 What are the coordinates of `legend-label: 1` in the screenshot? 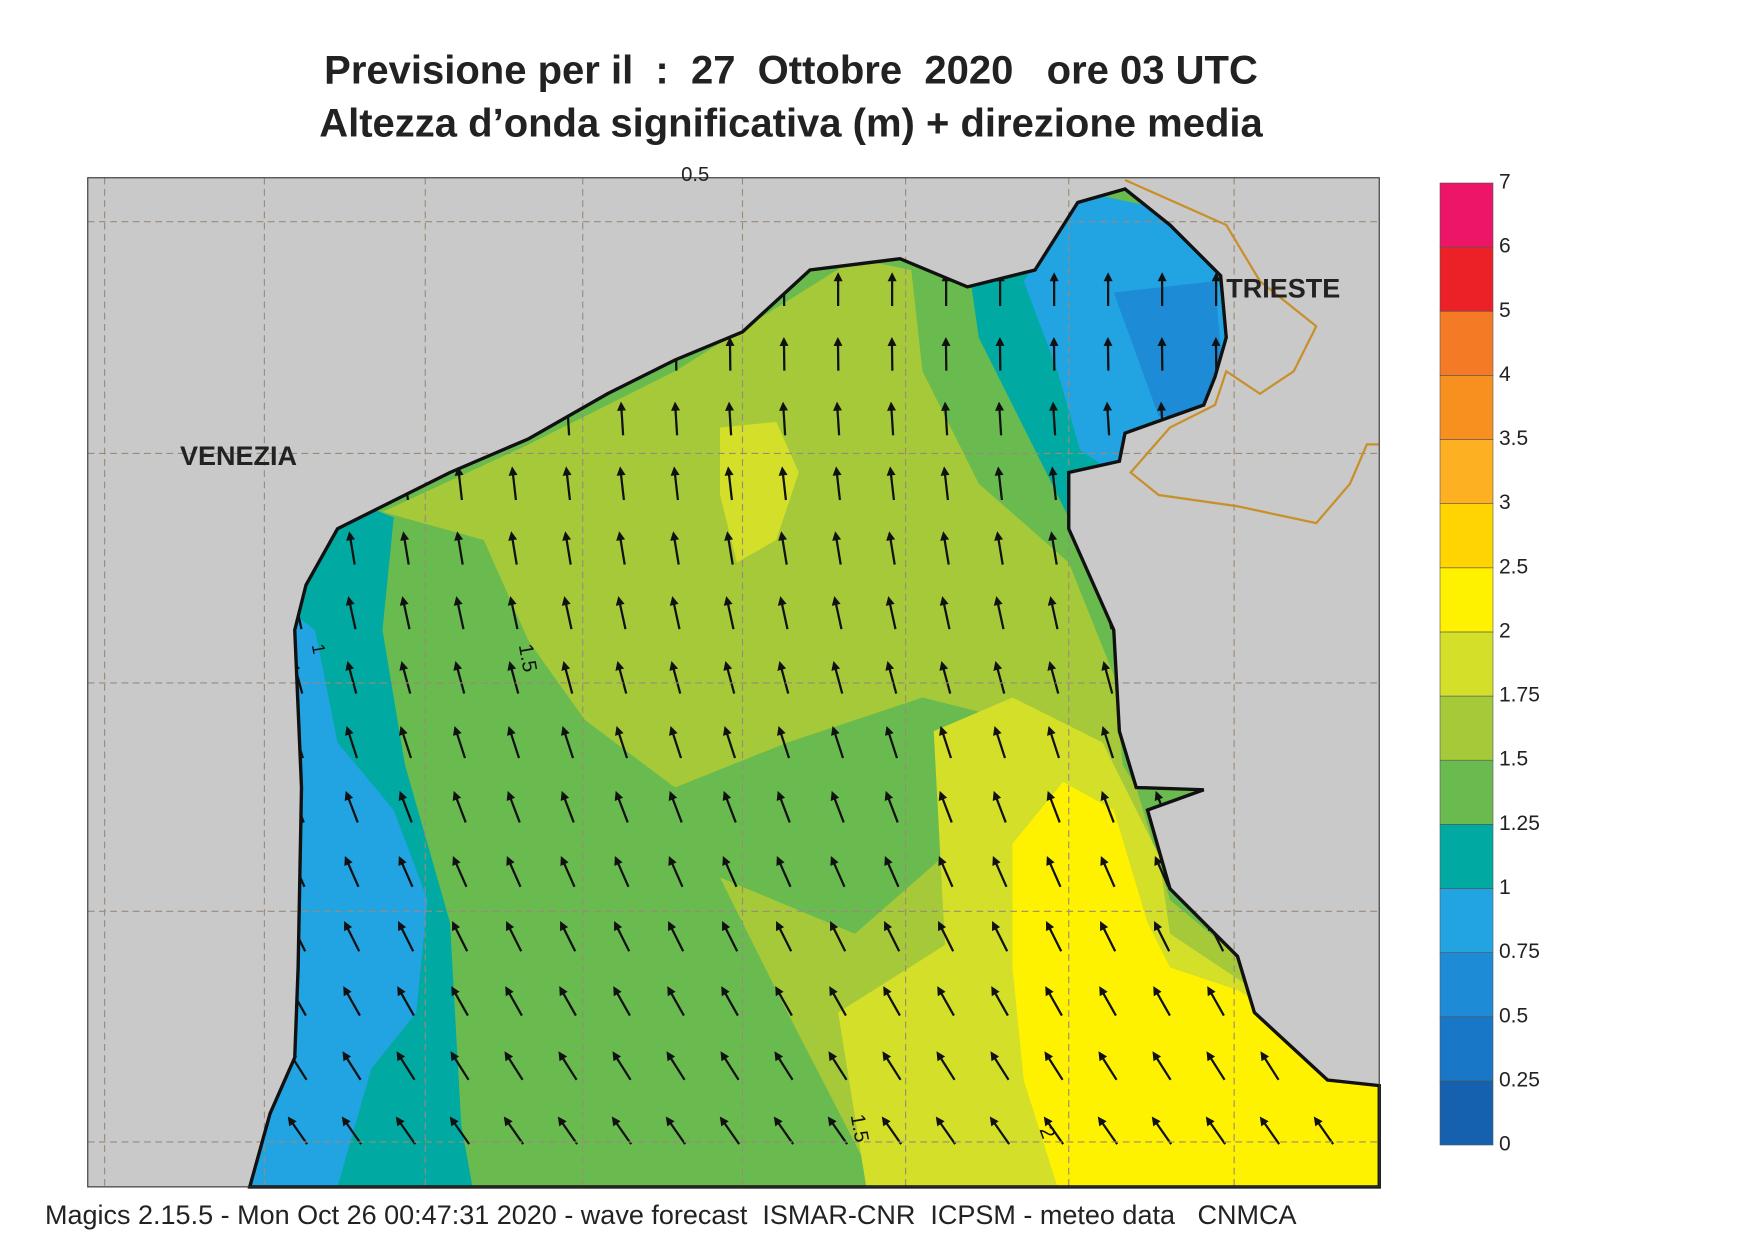 It's located at (1505, 887).